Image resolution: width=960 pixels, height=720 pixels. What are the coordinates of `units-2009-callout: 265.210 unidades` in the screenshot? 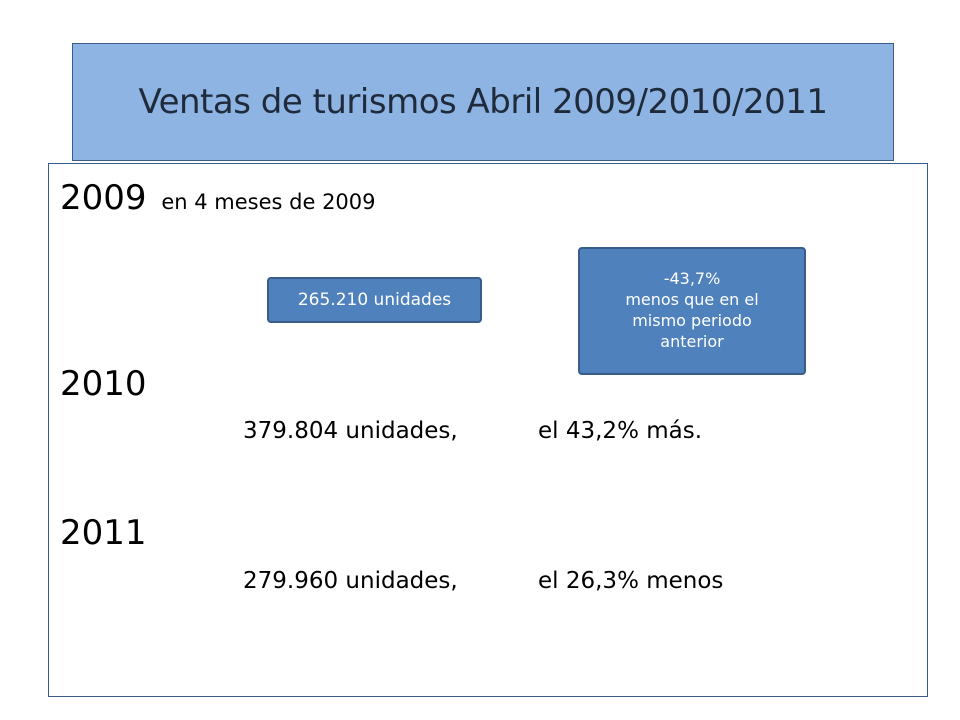 It's located at (374, 300).